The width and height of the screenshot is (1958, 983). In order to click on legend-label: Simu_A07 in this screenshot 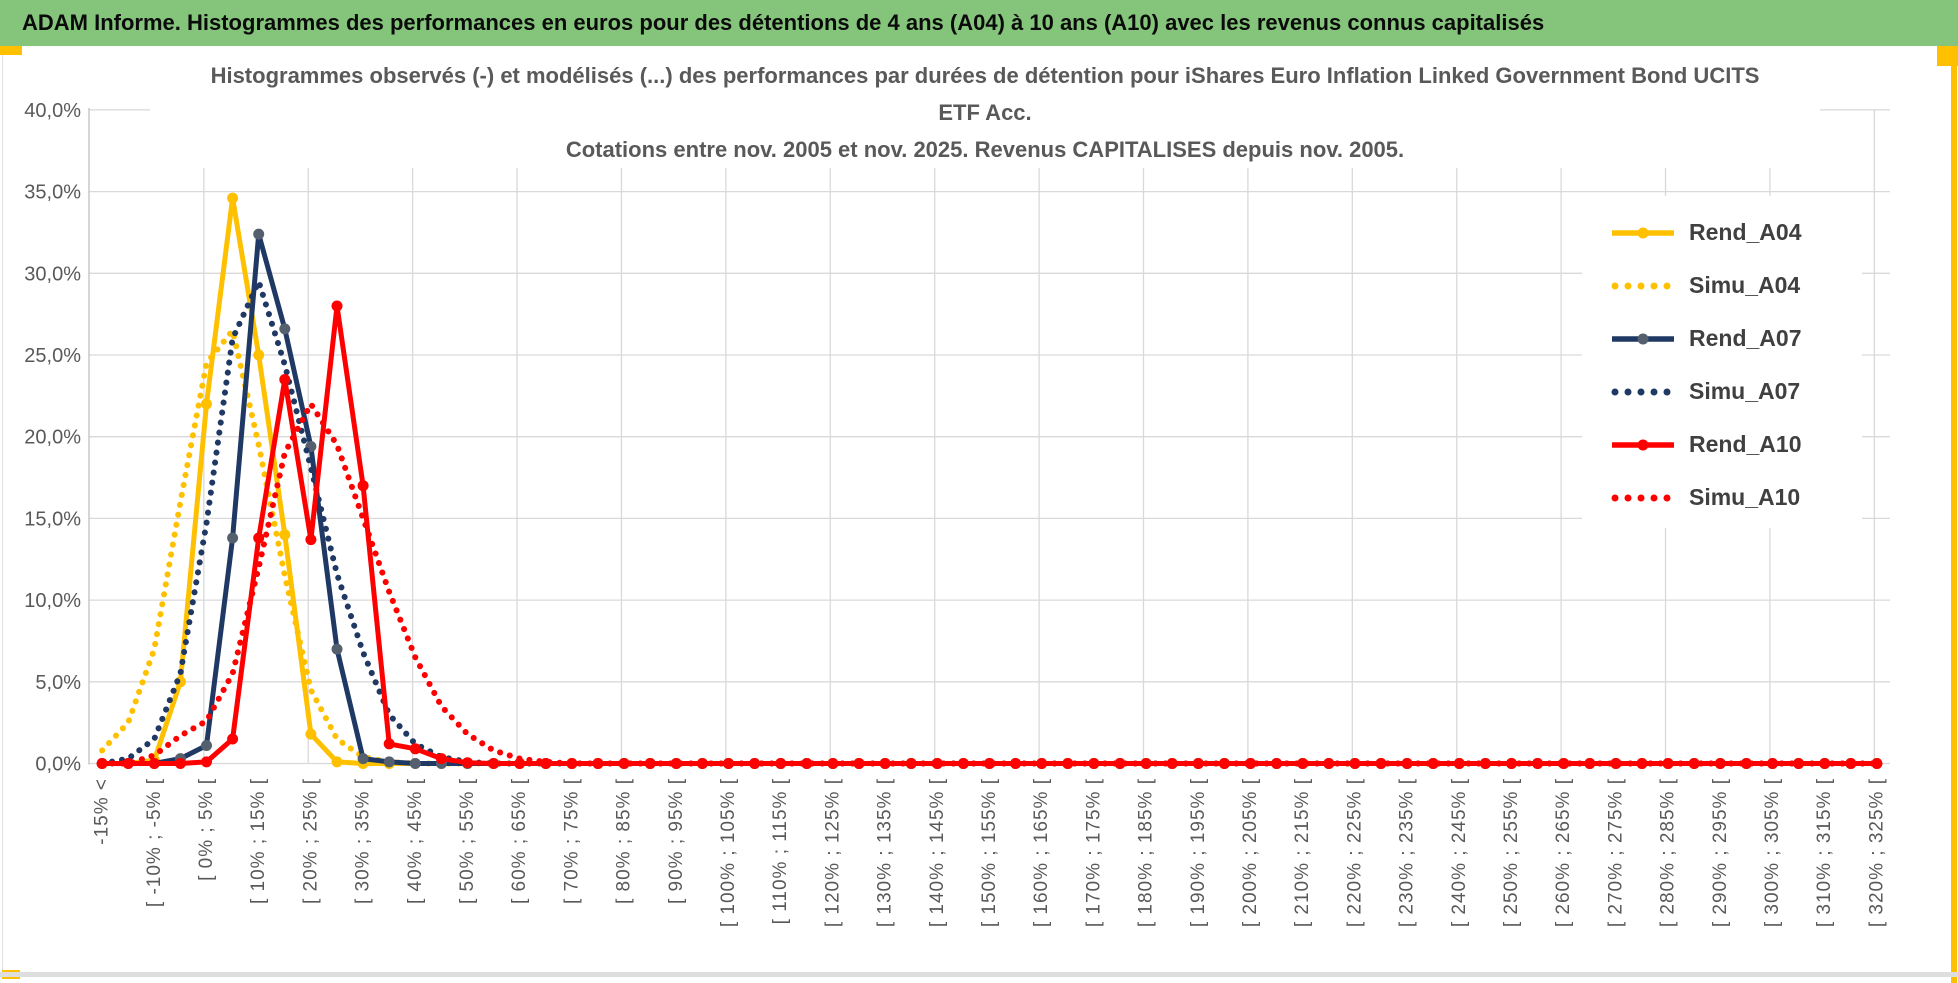, I will do `click(1745, 391)`.